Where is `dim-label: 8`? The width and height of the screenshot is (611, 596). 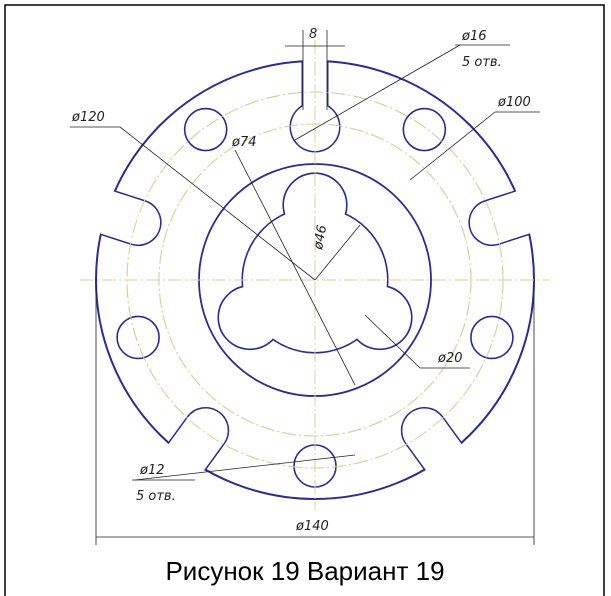
dim-label: 8 is located at coordinates (313, 34).